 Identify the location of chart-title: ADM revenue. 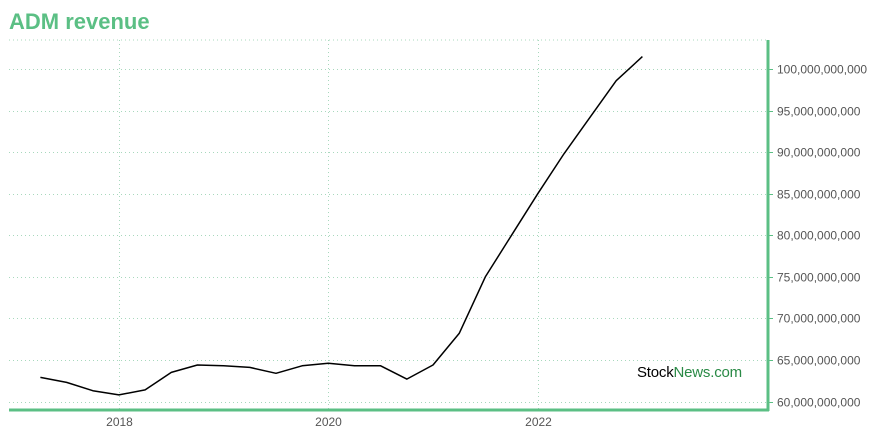
(79, 21).